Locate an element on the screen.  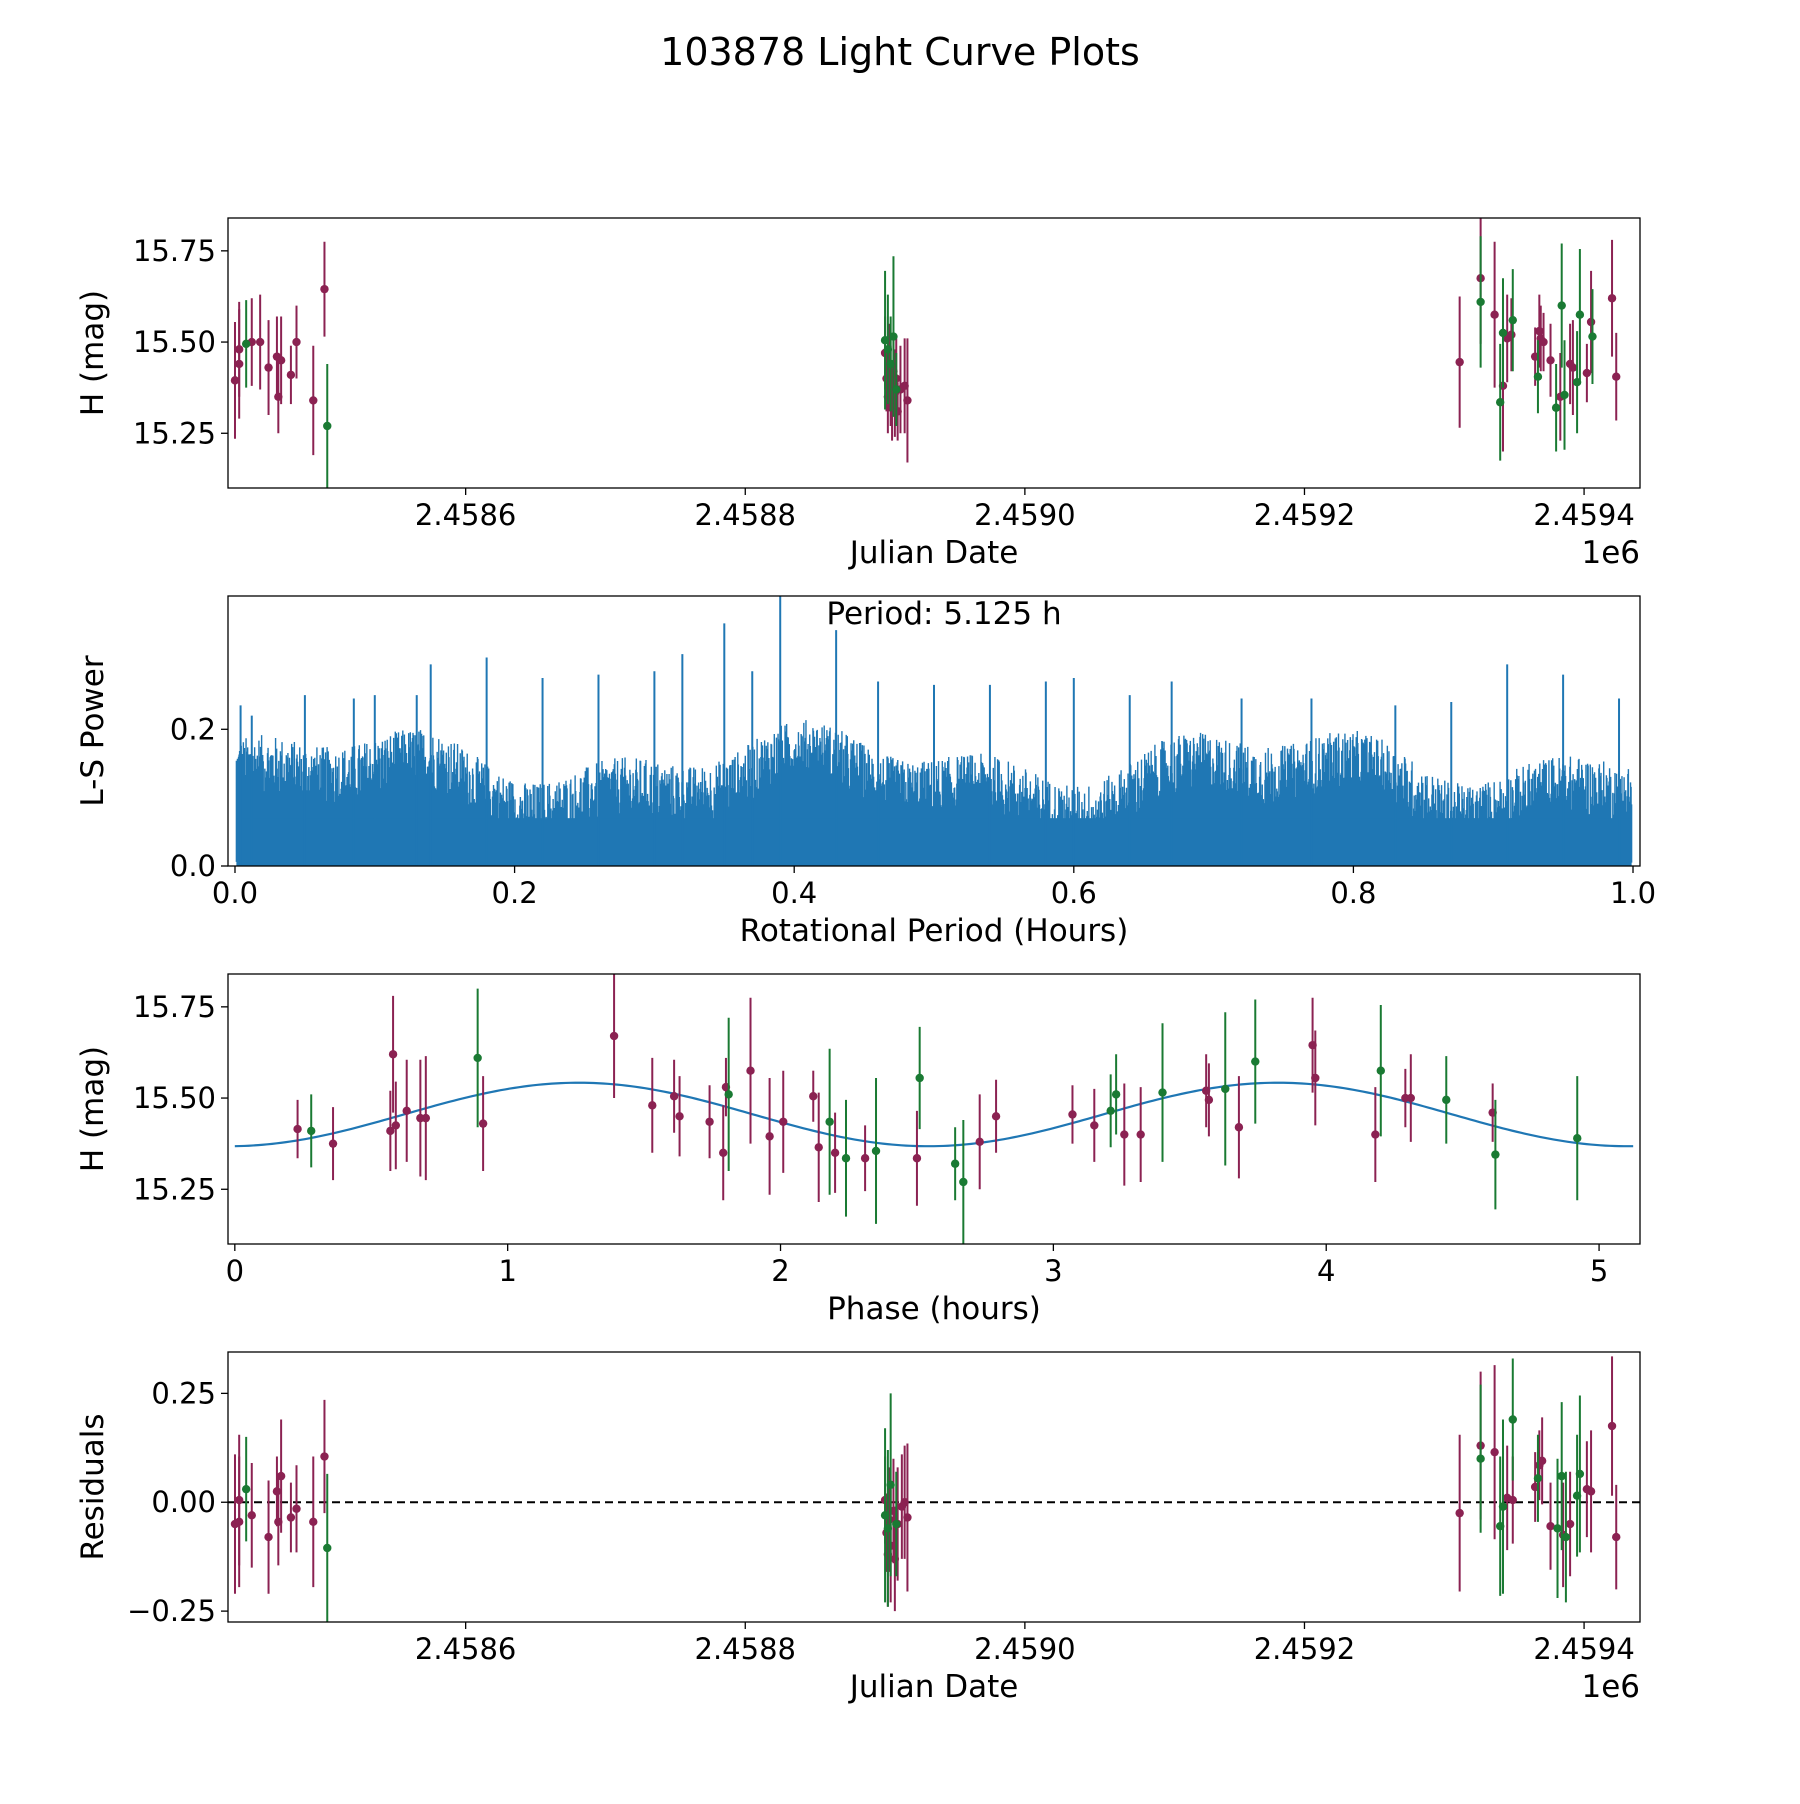
residuals-data-layer is located at coordinates (934, 1489).